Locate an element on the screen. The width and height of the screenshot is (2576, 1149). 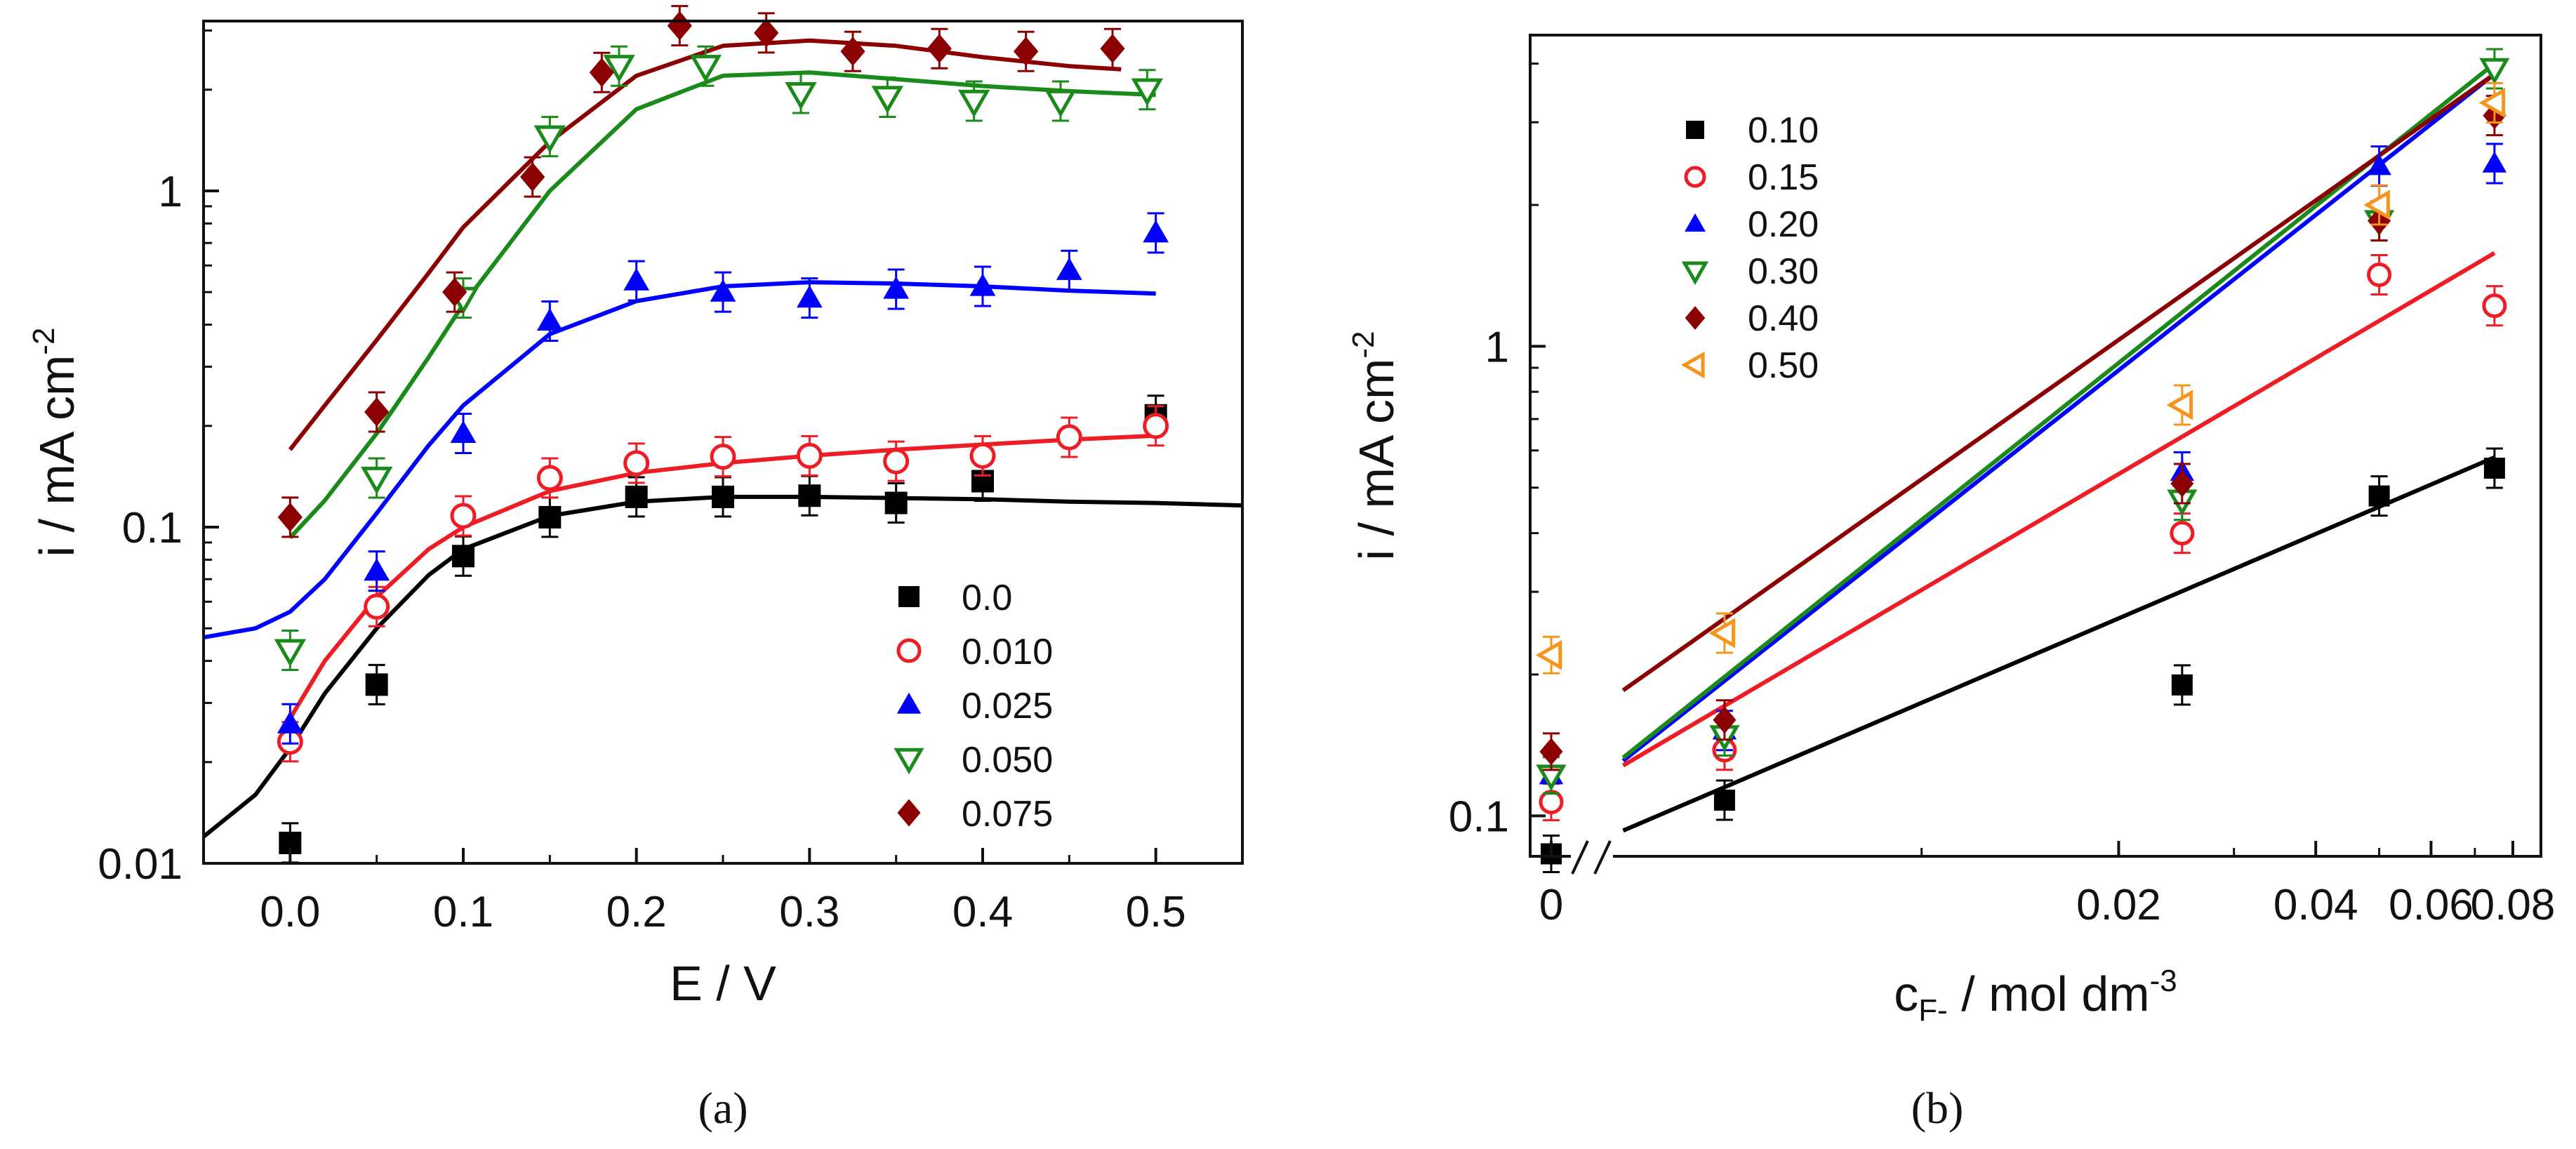
fit-line-0.0 is located at coordinates (722, 666).